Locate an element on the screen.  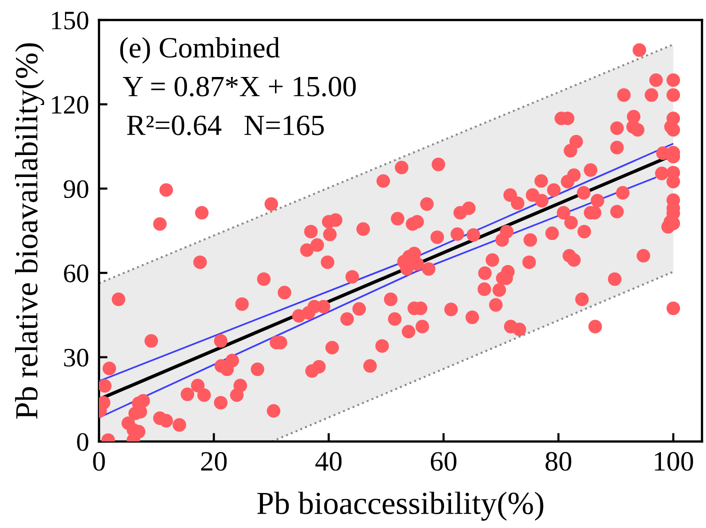
x-tick-label: 0 is located at coordinates (99, 461).